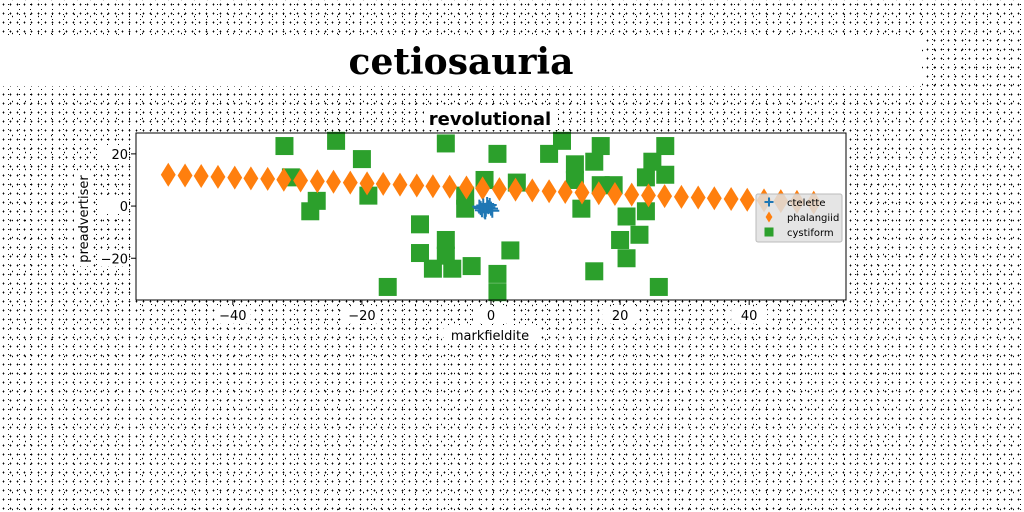 This screenshot has height=512, width=1024. I want to click on legend-label-ctelette: ctelette, so click(806, 203).